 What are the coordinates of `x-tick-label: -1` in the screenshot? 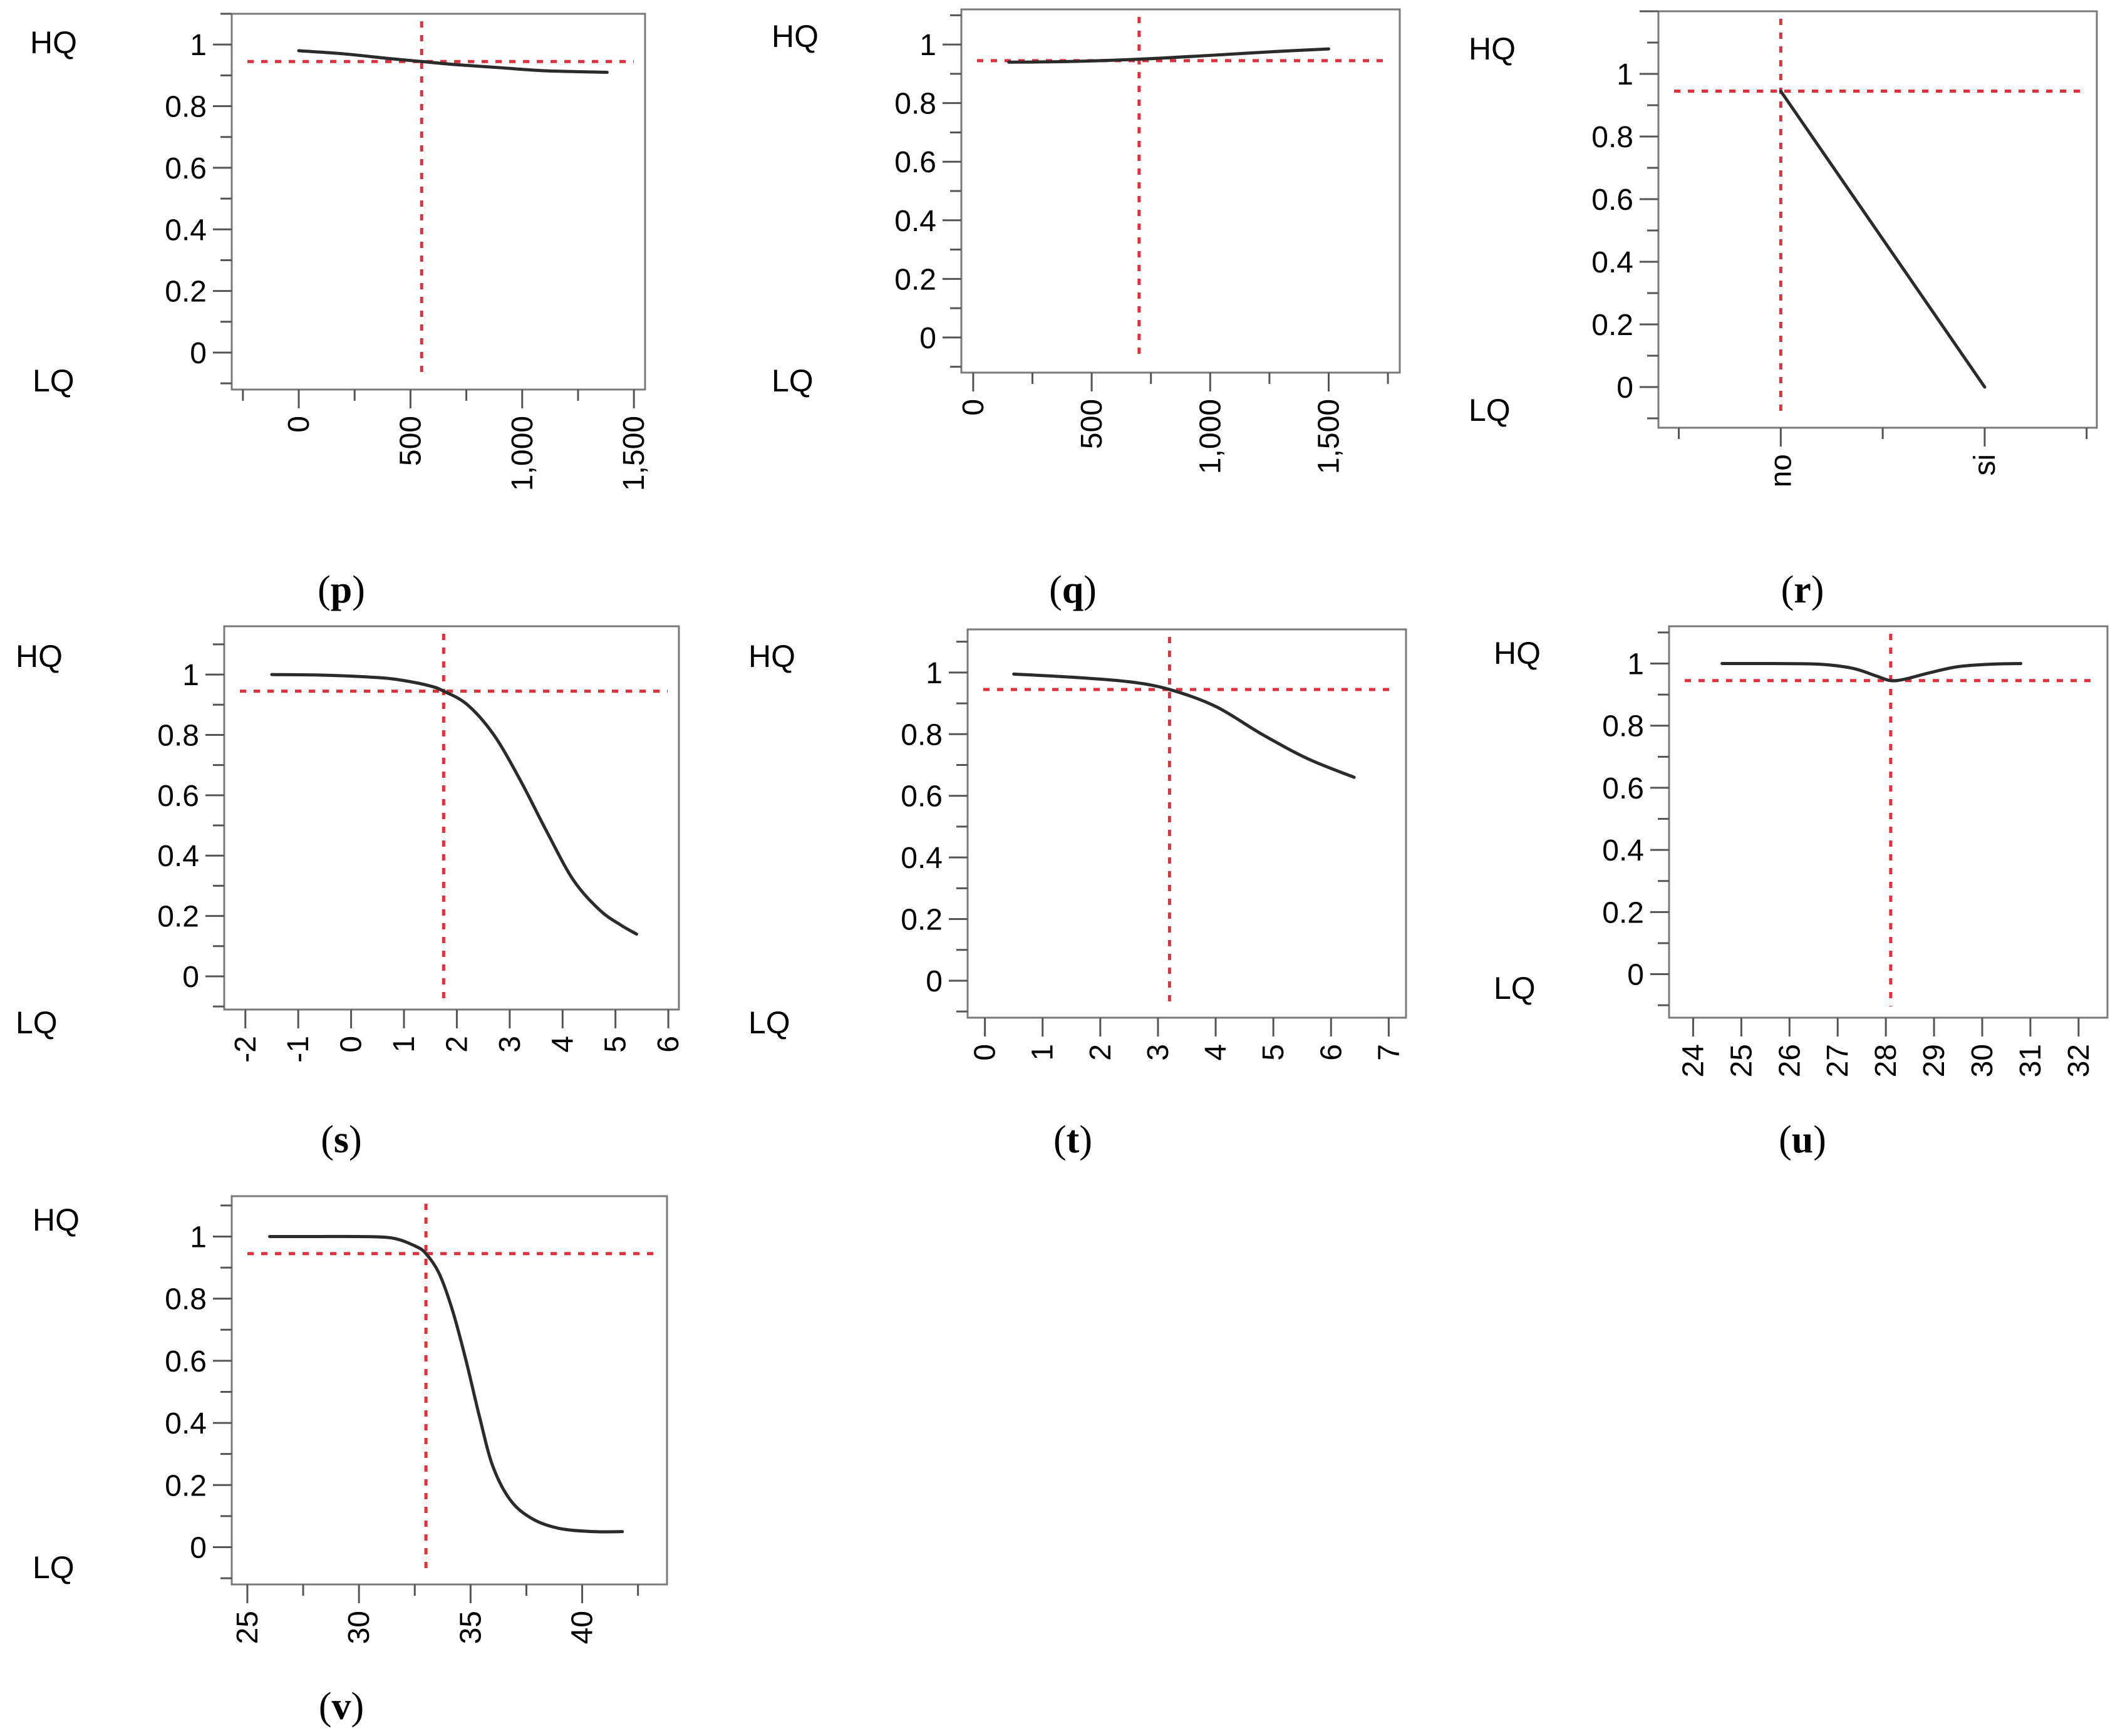 It's located at (298, 1049).